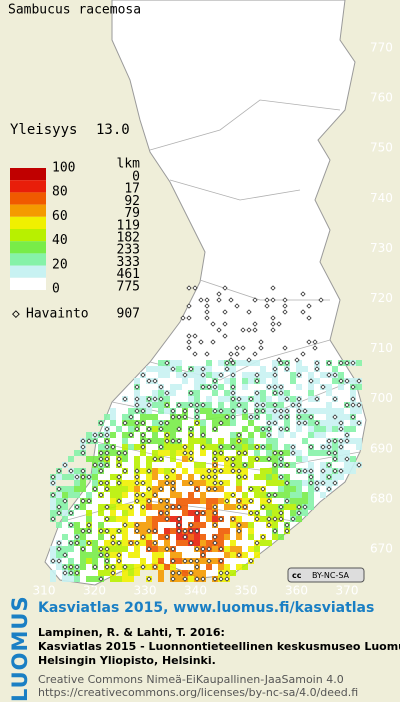 Image resolution: width=400 pixels, height=702 pixels. What do you see at coordinates (60, 216) in the screenshot?
I see `legend-scale-label: 60` at bounding box center [60, 216].